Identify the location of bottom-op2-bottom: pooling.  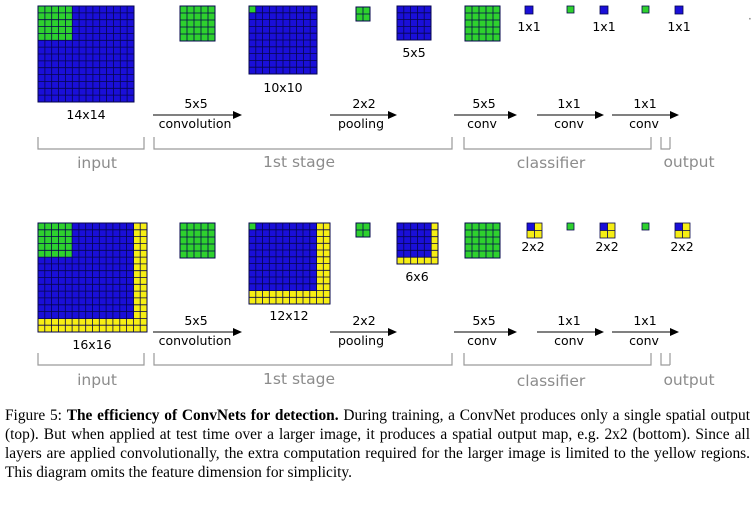
(361, 340).